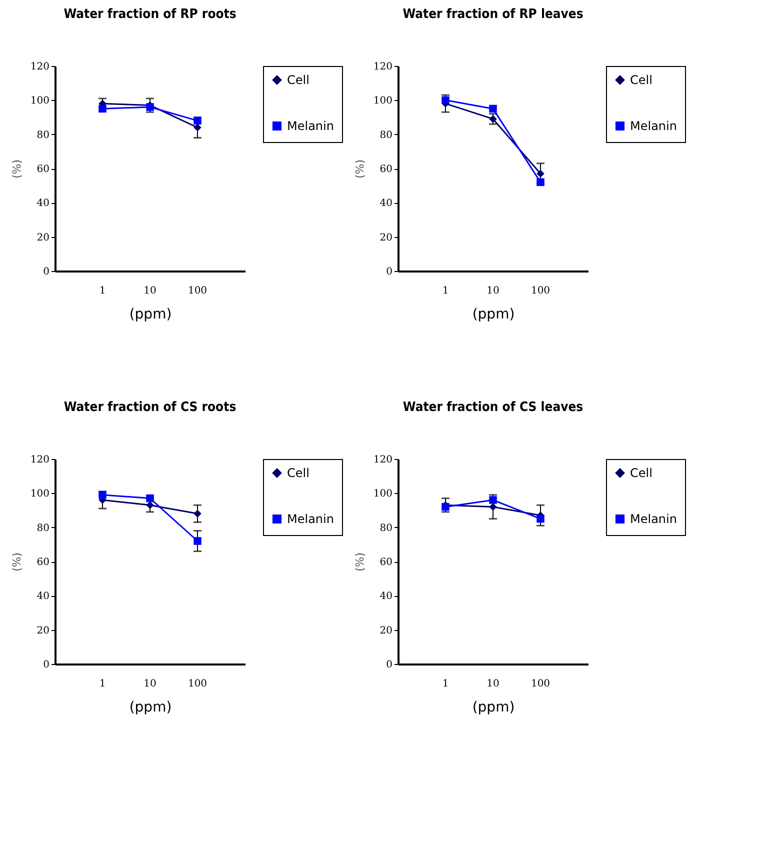 The width and height of the screenshot is (766, 841). I want to click on chart-title: Water fraction of CS roots, so click(150, 407).